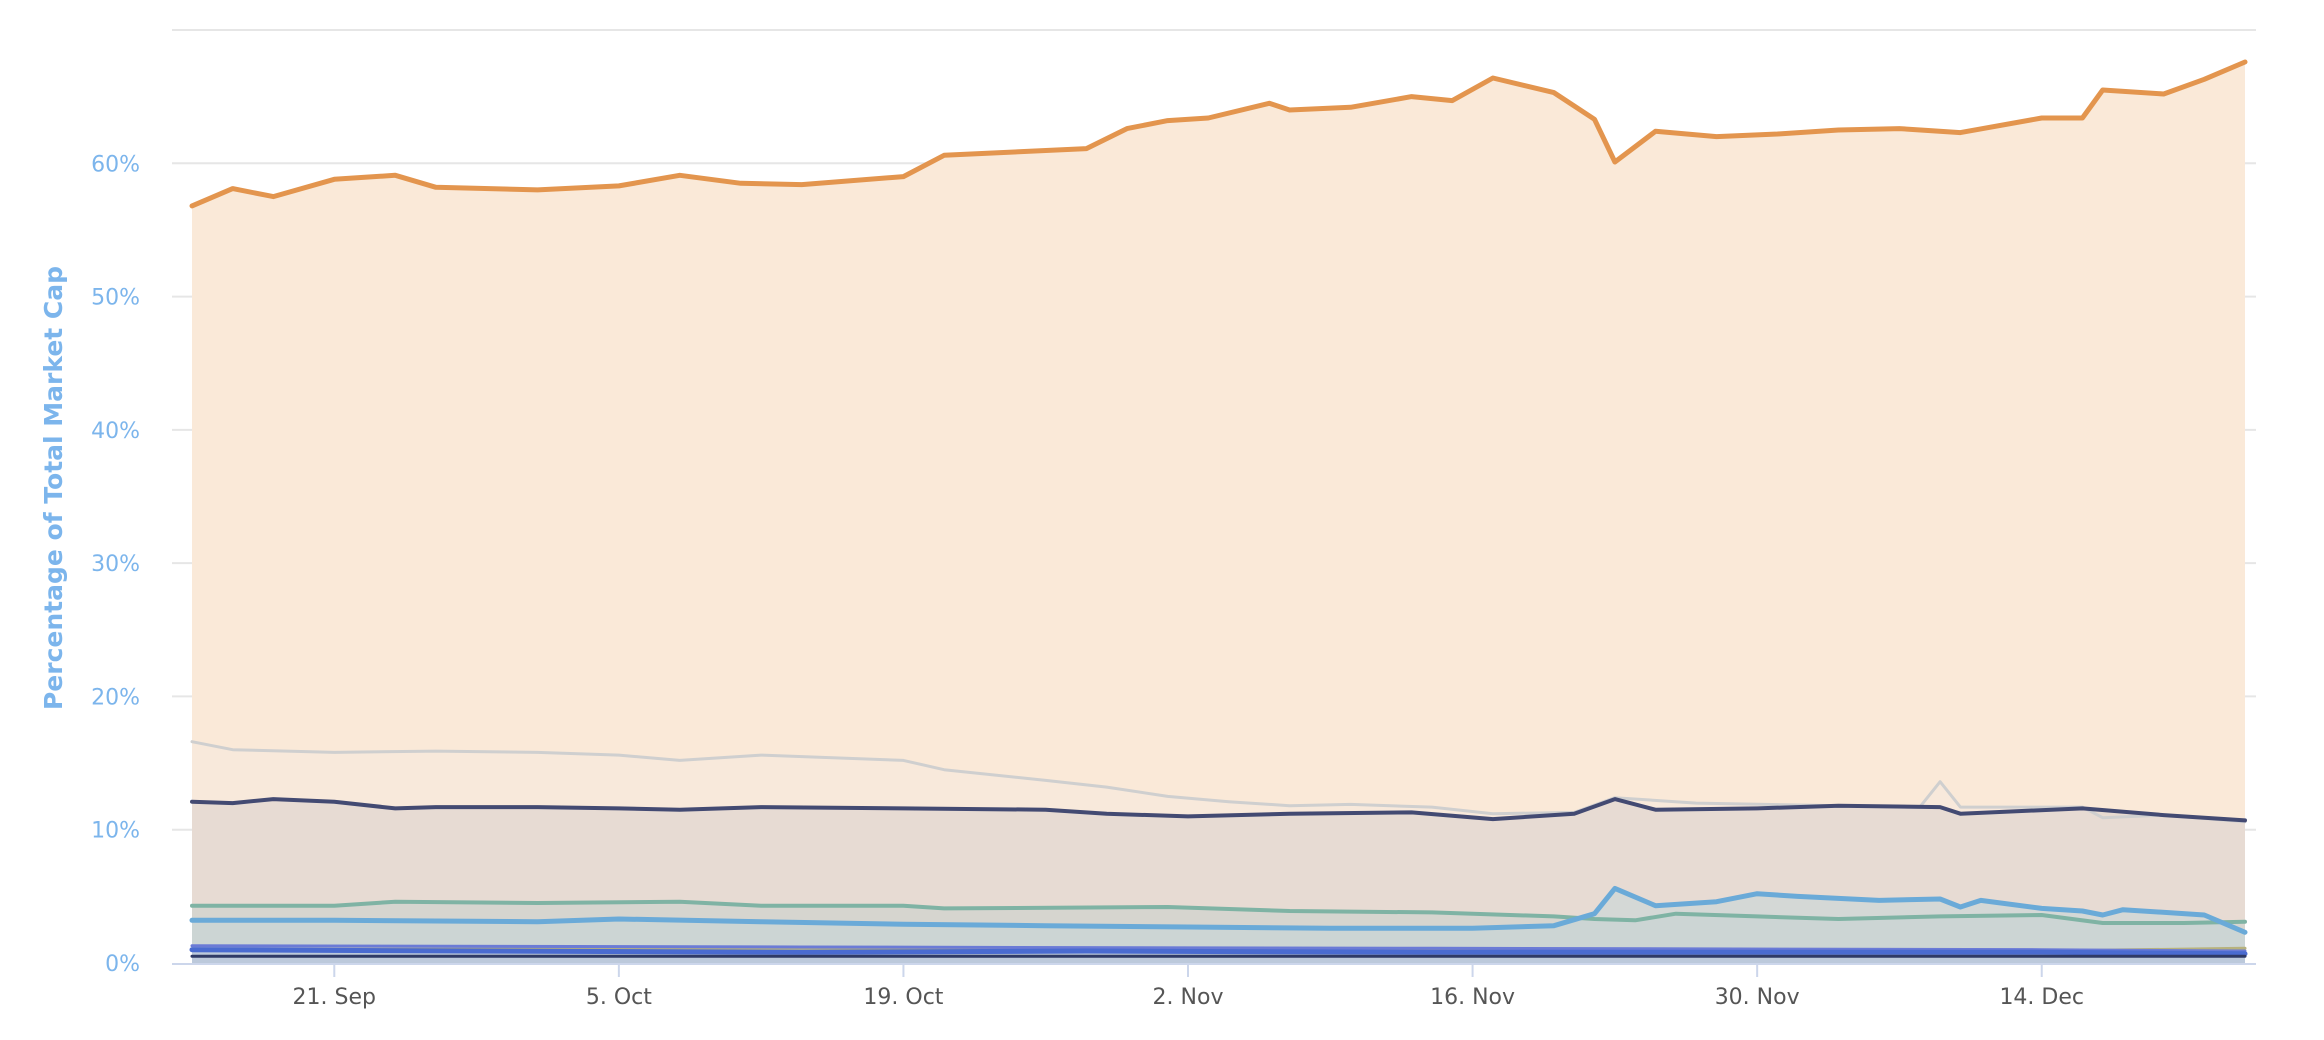 This screenshot has height=1040, width=2324. I want to click on x-tick-label: 30. Nov, so click(1757, 997).